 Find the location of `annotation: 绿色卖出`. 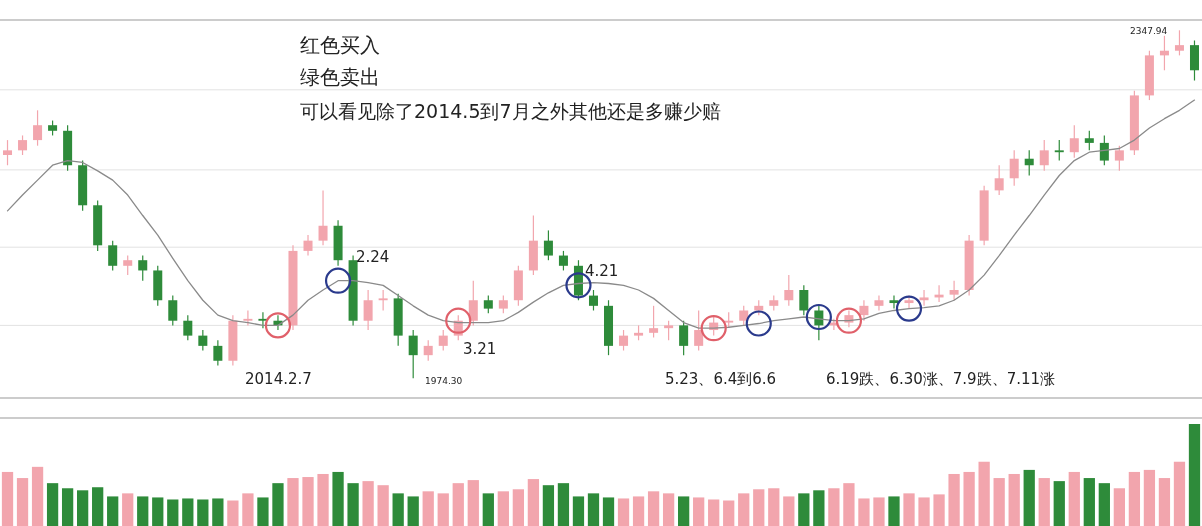

annotation: 绿色卖出 is located at coordinates (340, 77).